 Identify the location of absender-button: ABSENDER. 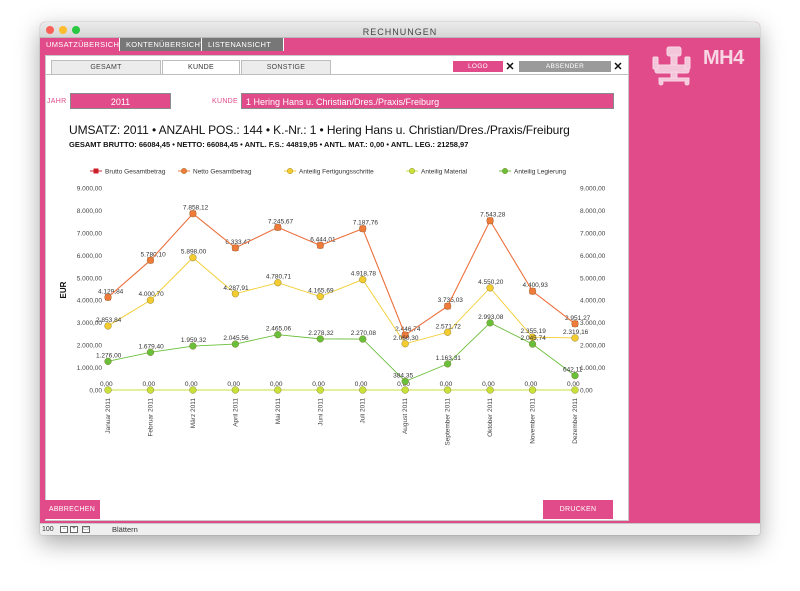
(565, 66).